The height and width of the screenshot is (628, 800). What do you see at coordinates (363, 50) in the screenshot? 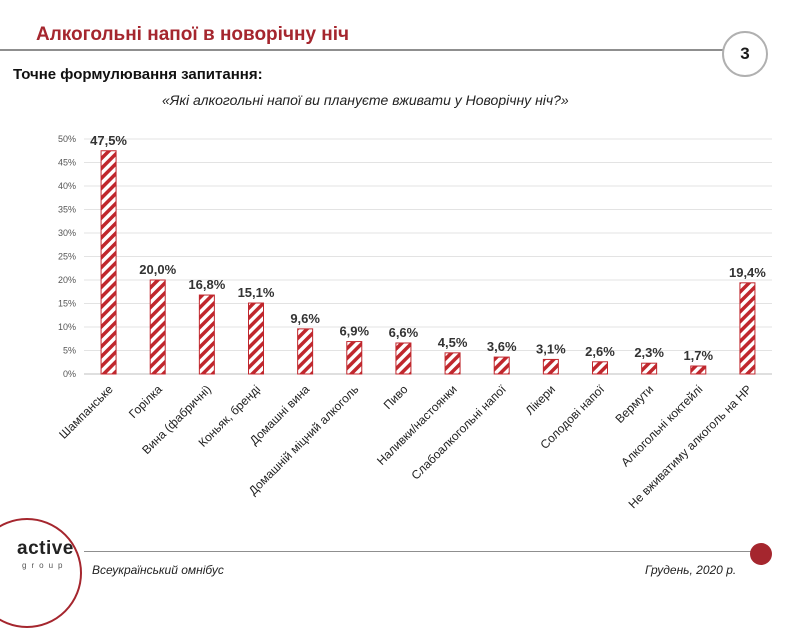
I see `title-divider` at bounding box center [363, 50].